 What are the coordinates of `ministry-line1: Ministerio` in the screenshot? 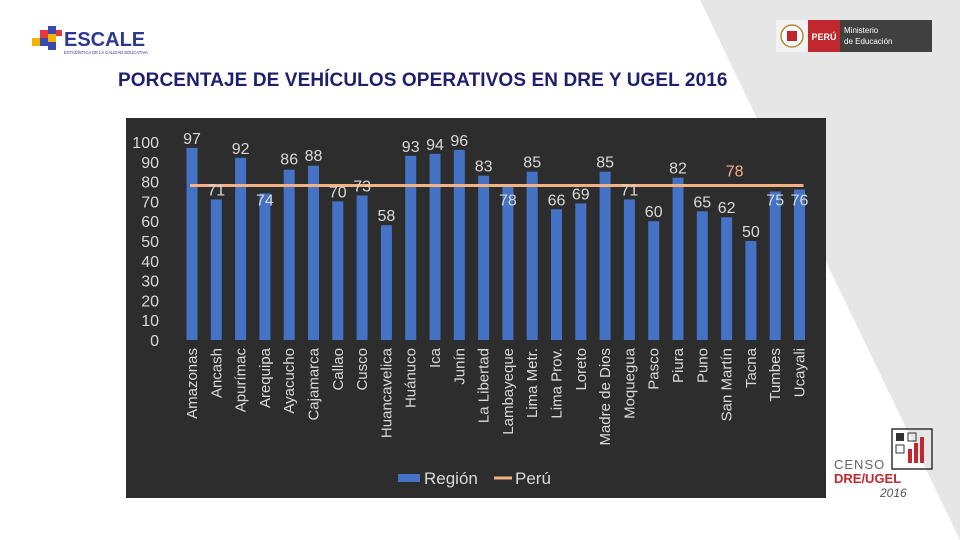 It's located at (861, 30).